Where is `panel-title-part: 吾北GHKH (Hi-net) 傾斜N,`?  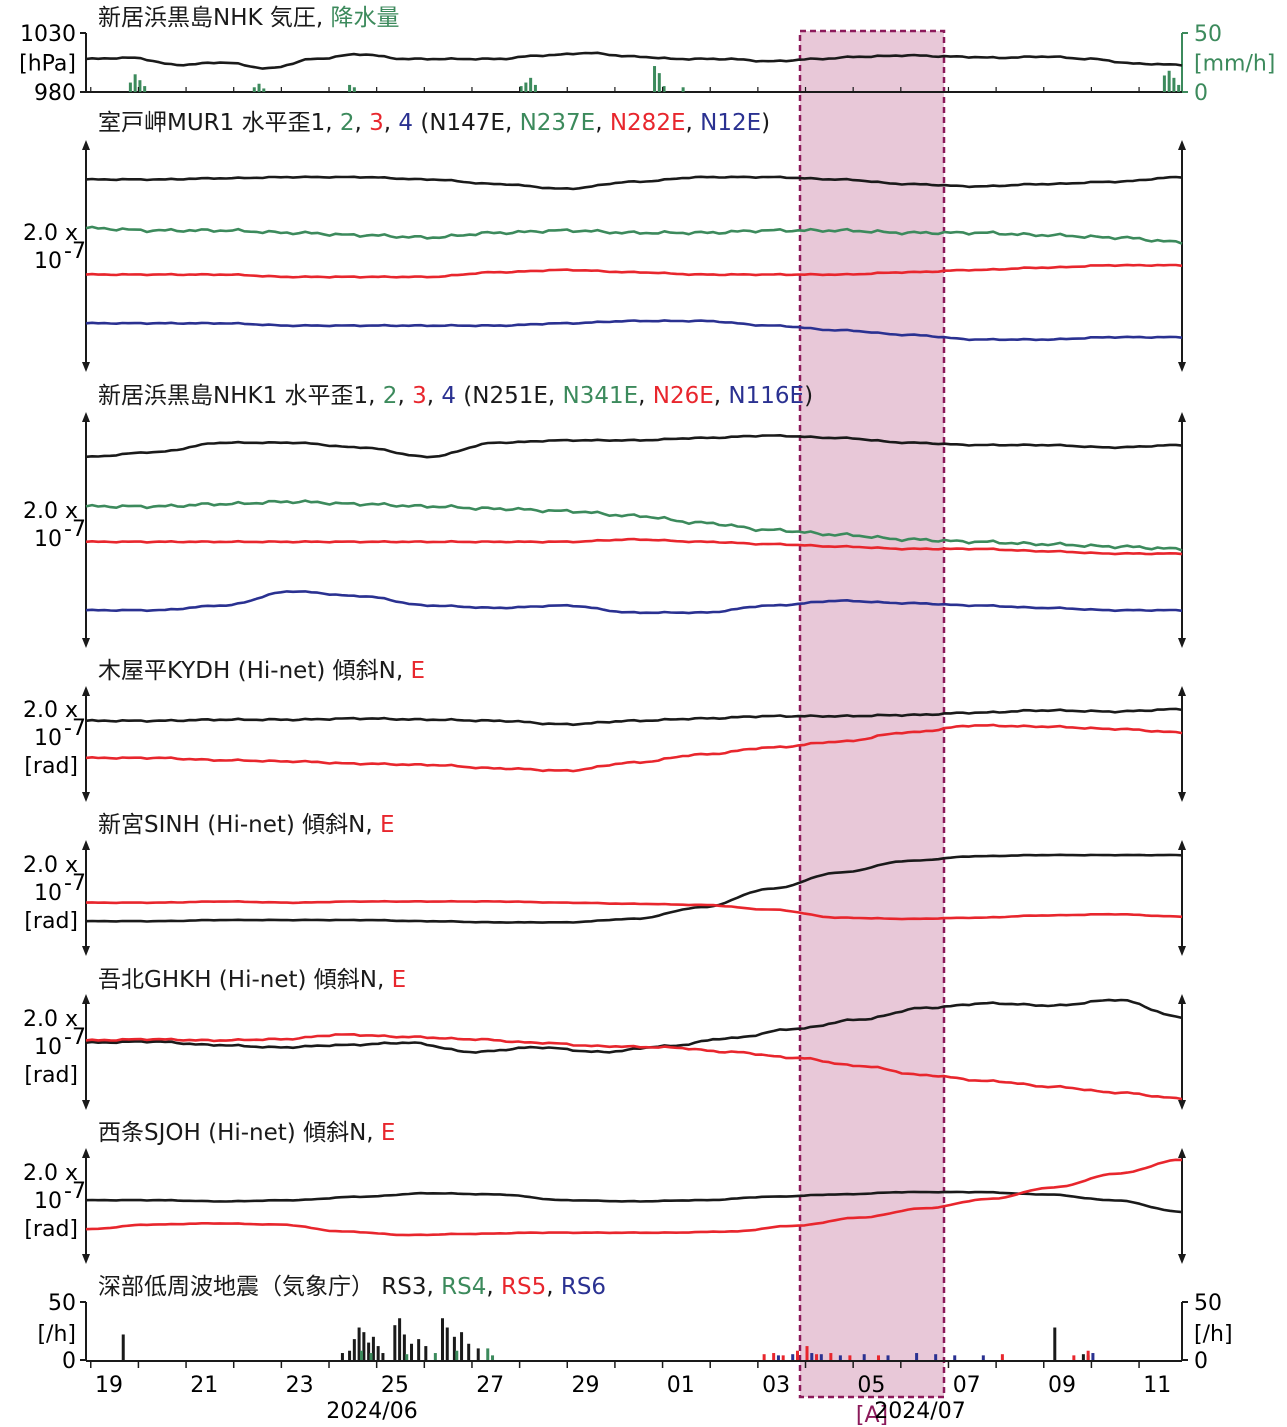 panel-title-part: 吾北GHKH (Hi-net) 傾斜N, is located at coordinates (245, 980).